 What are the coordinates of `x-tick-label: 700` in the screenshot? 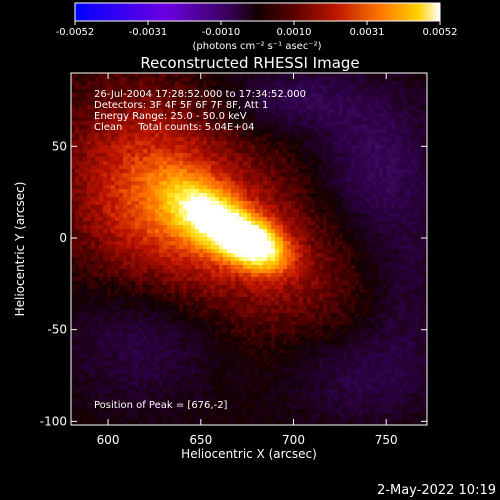 It's located at (293, 440).